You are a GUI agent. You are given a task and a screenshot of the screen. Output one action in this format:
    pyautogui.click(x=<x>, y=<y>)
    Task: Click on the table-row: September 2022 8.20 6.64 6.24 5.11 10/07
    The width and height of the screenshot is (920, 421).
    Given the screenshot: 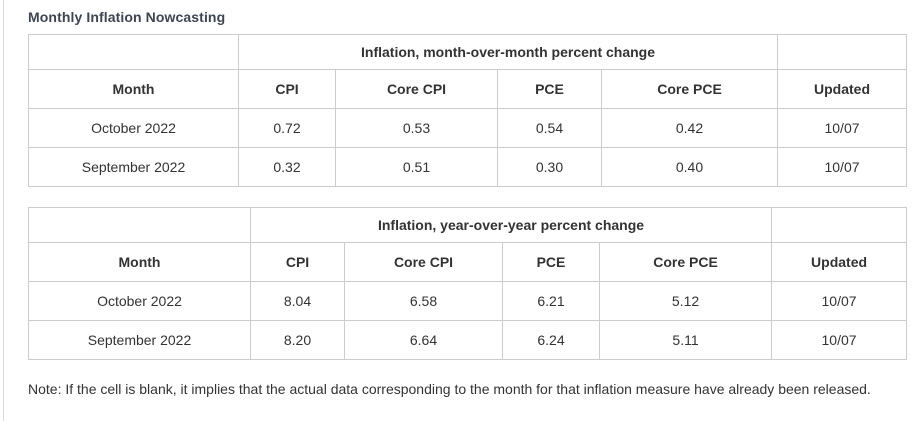 What is the action you would take?
    pyautogui.click(x=468, y=340)
    